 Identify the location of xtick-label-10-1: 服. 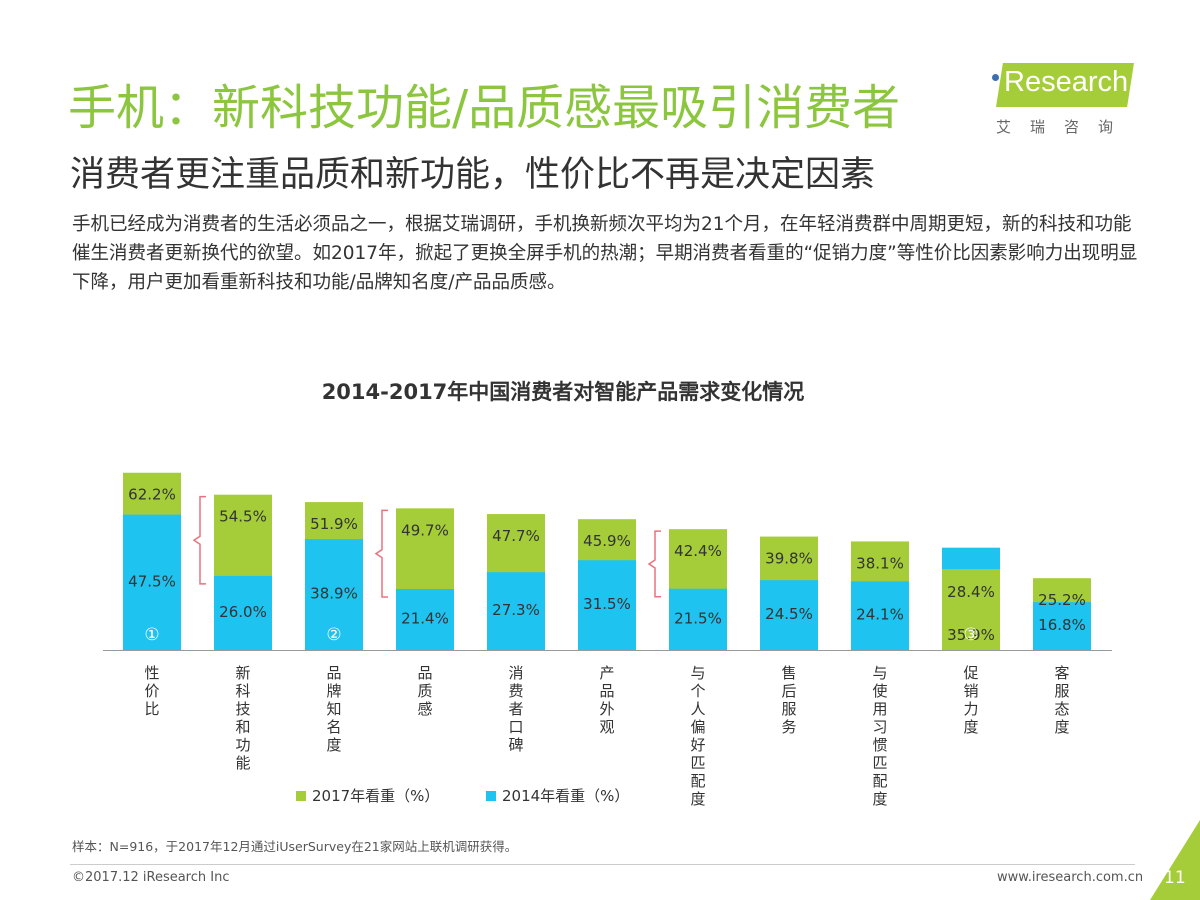
(1061, 691).